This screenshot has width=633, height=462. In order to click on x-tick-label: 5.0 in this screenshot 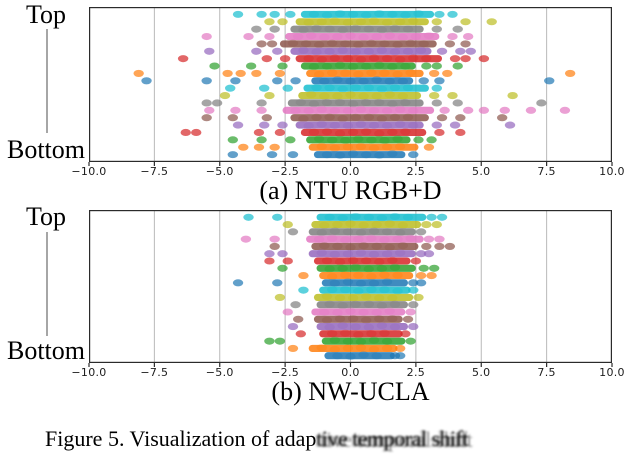, I will do `click(481, 171)`.